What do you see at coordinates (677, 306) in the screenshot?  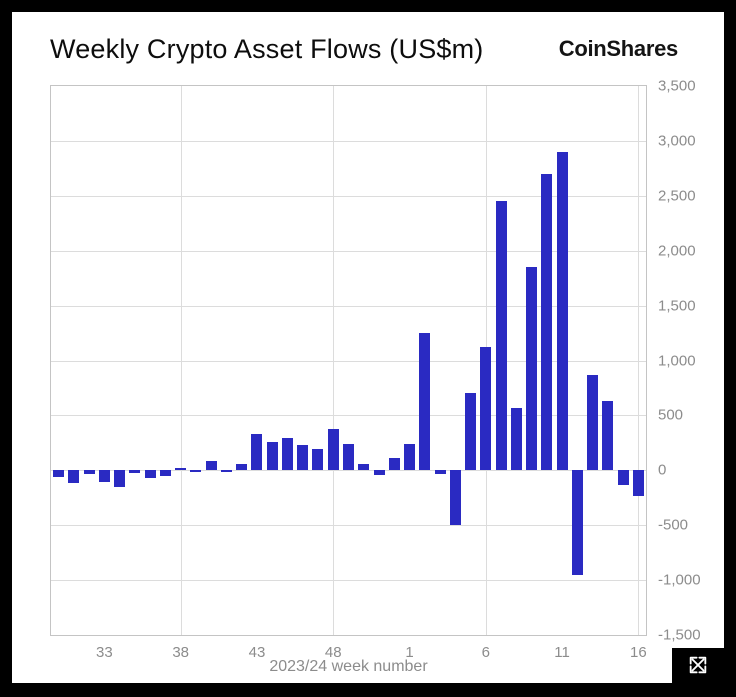 I see `y-tick-label: 1,500` at bounding box center [677, 306].